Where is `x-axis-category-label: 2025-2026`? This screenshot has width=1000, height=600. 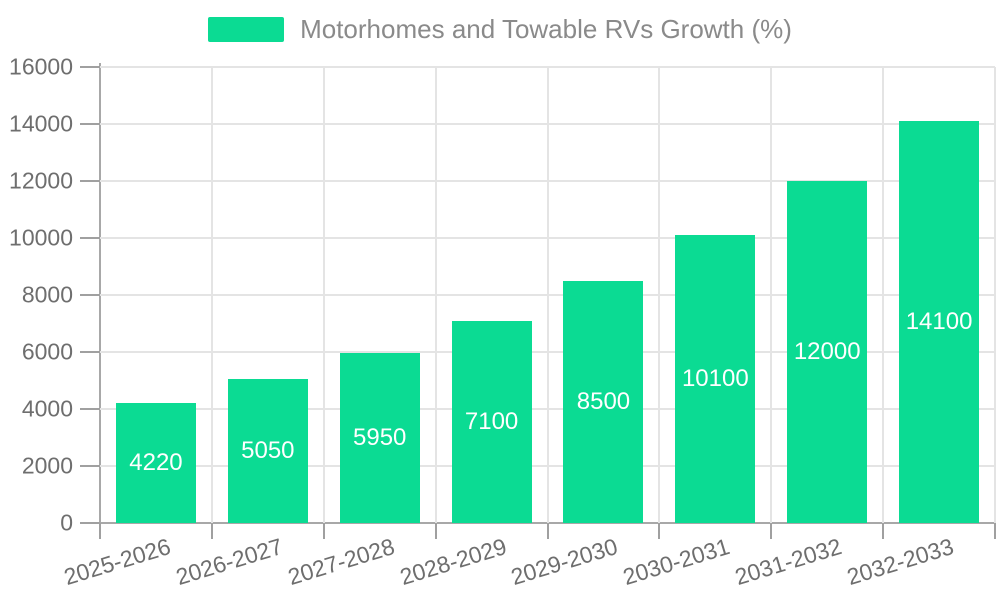
x-axis-category-label: 2025-2026 is located at coordinates (117, 562).